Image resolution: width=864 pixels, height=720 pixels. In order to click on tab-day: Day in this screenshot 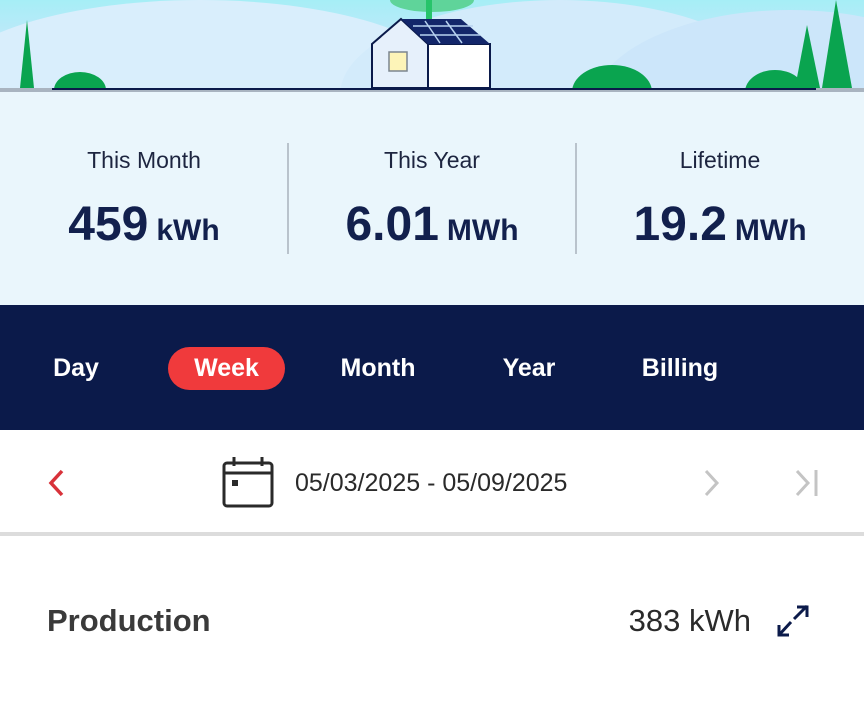, I will do `click(76, 368)`.